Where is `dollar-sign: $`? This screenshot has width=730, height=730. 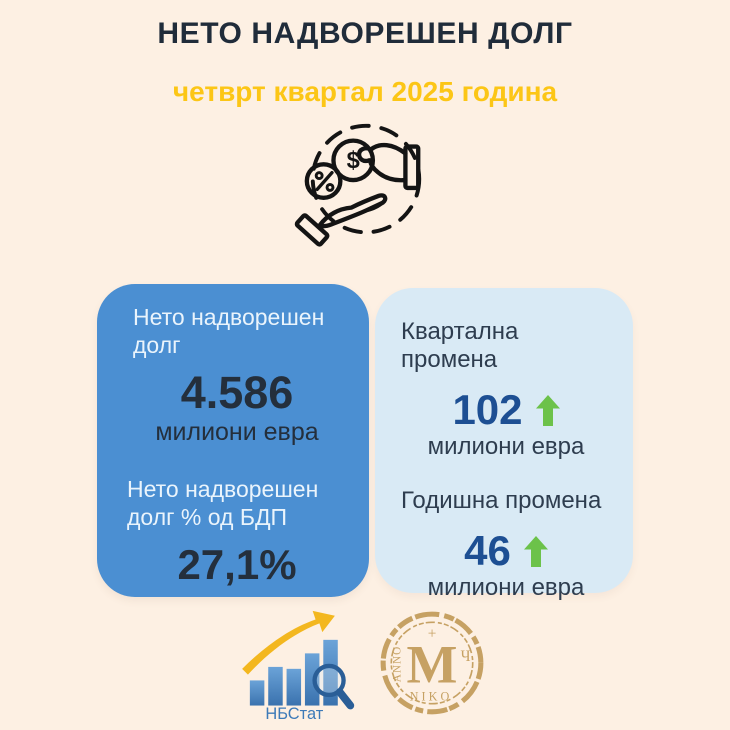 dollar-sign: $ is located at coordinates (353, 161).